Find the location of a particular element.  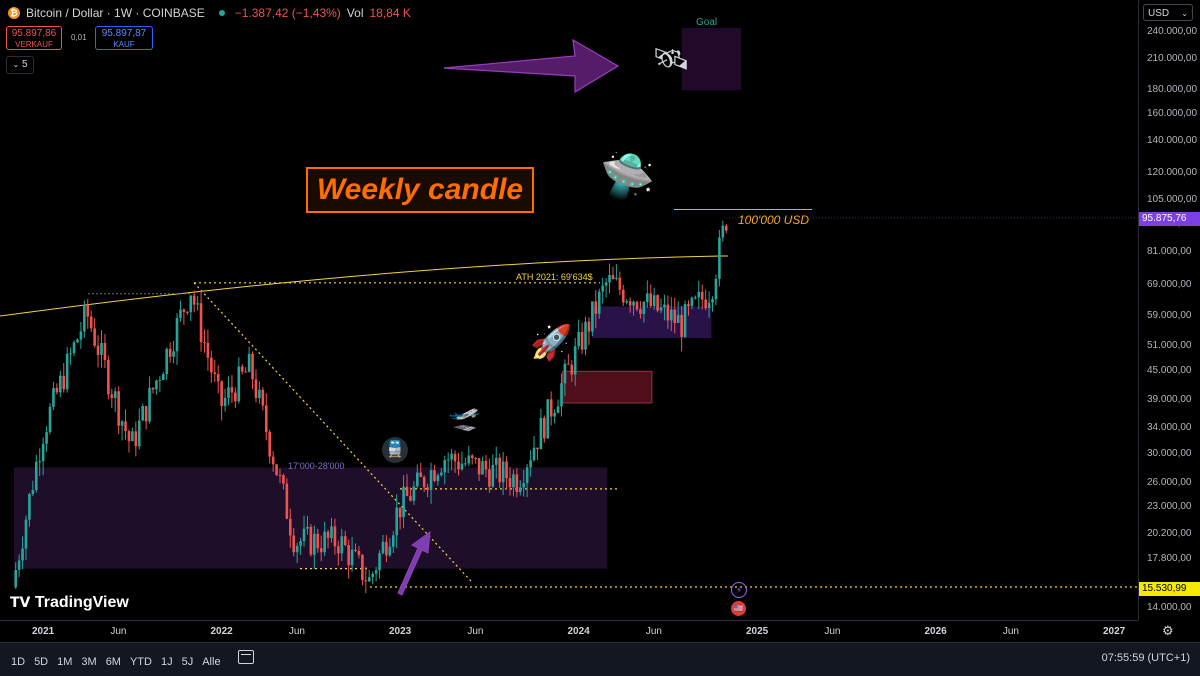

timeframe-ytd: YTD is located at coordinates (140, 662).